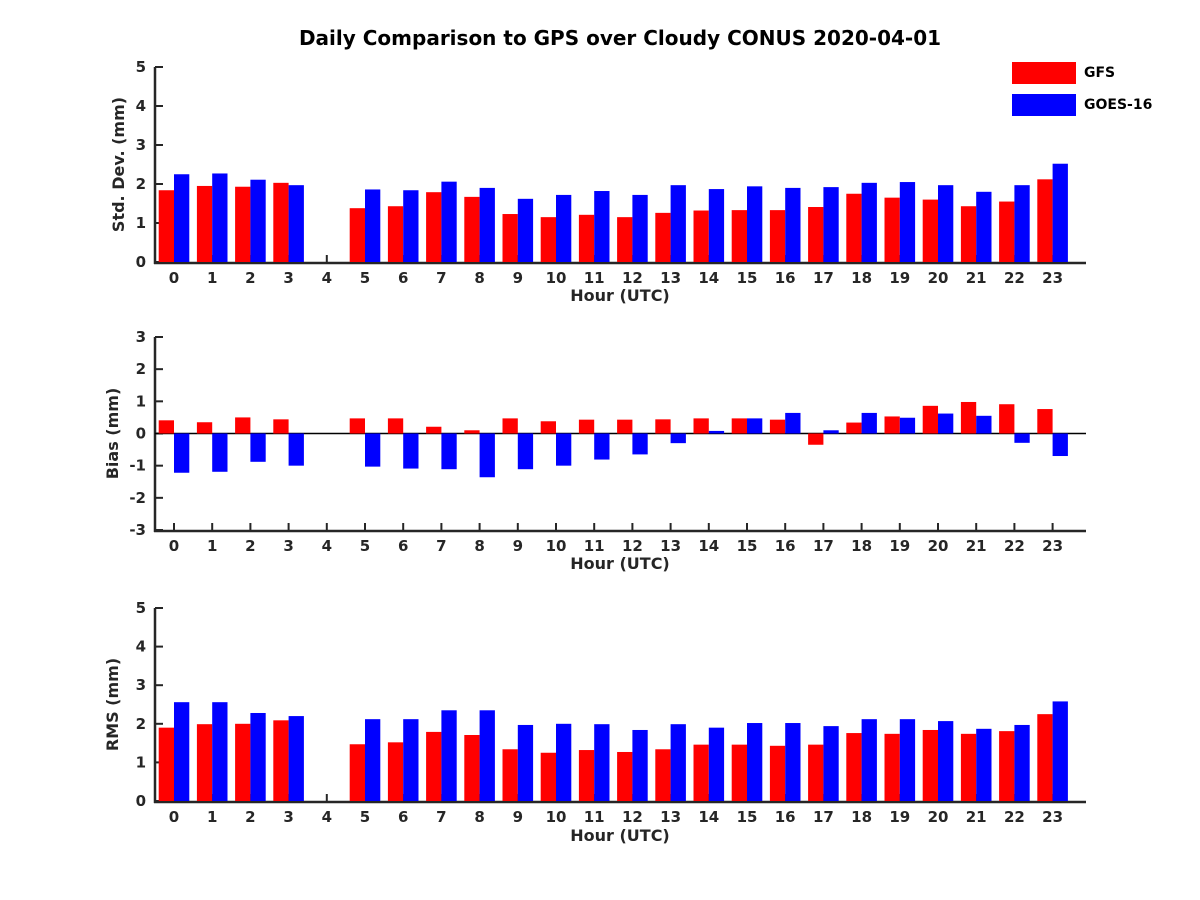 This screenshot has height=900, width=1200. Describe the element at coordinates (785, 546) in the screenshot. I see `x-tick-label: 16` at that location.